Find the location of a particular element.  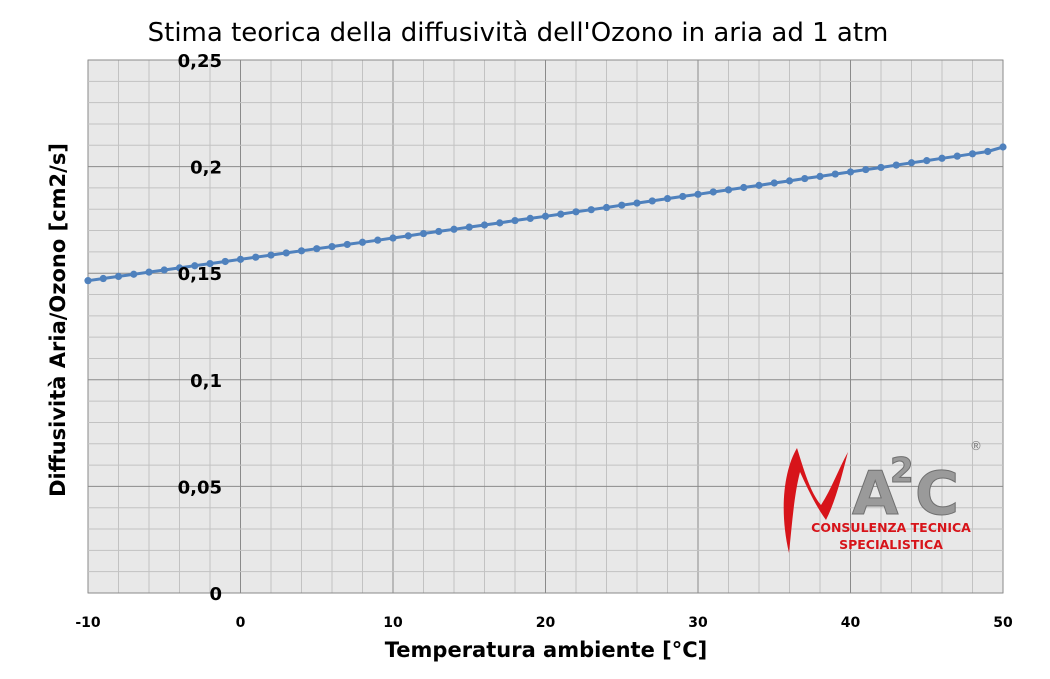

logo: A2 C ® CONSULENZA TECNICA SPECIALISTICA is located at coordinates (882, 496).